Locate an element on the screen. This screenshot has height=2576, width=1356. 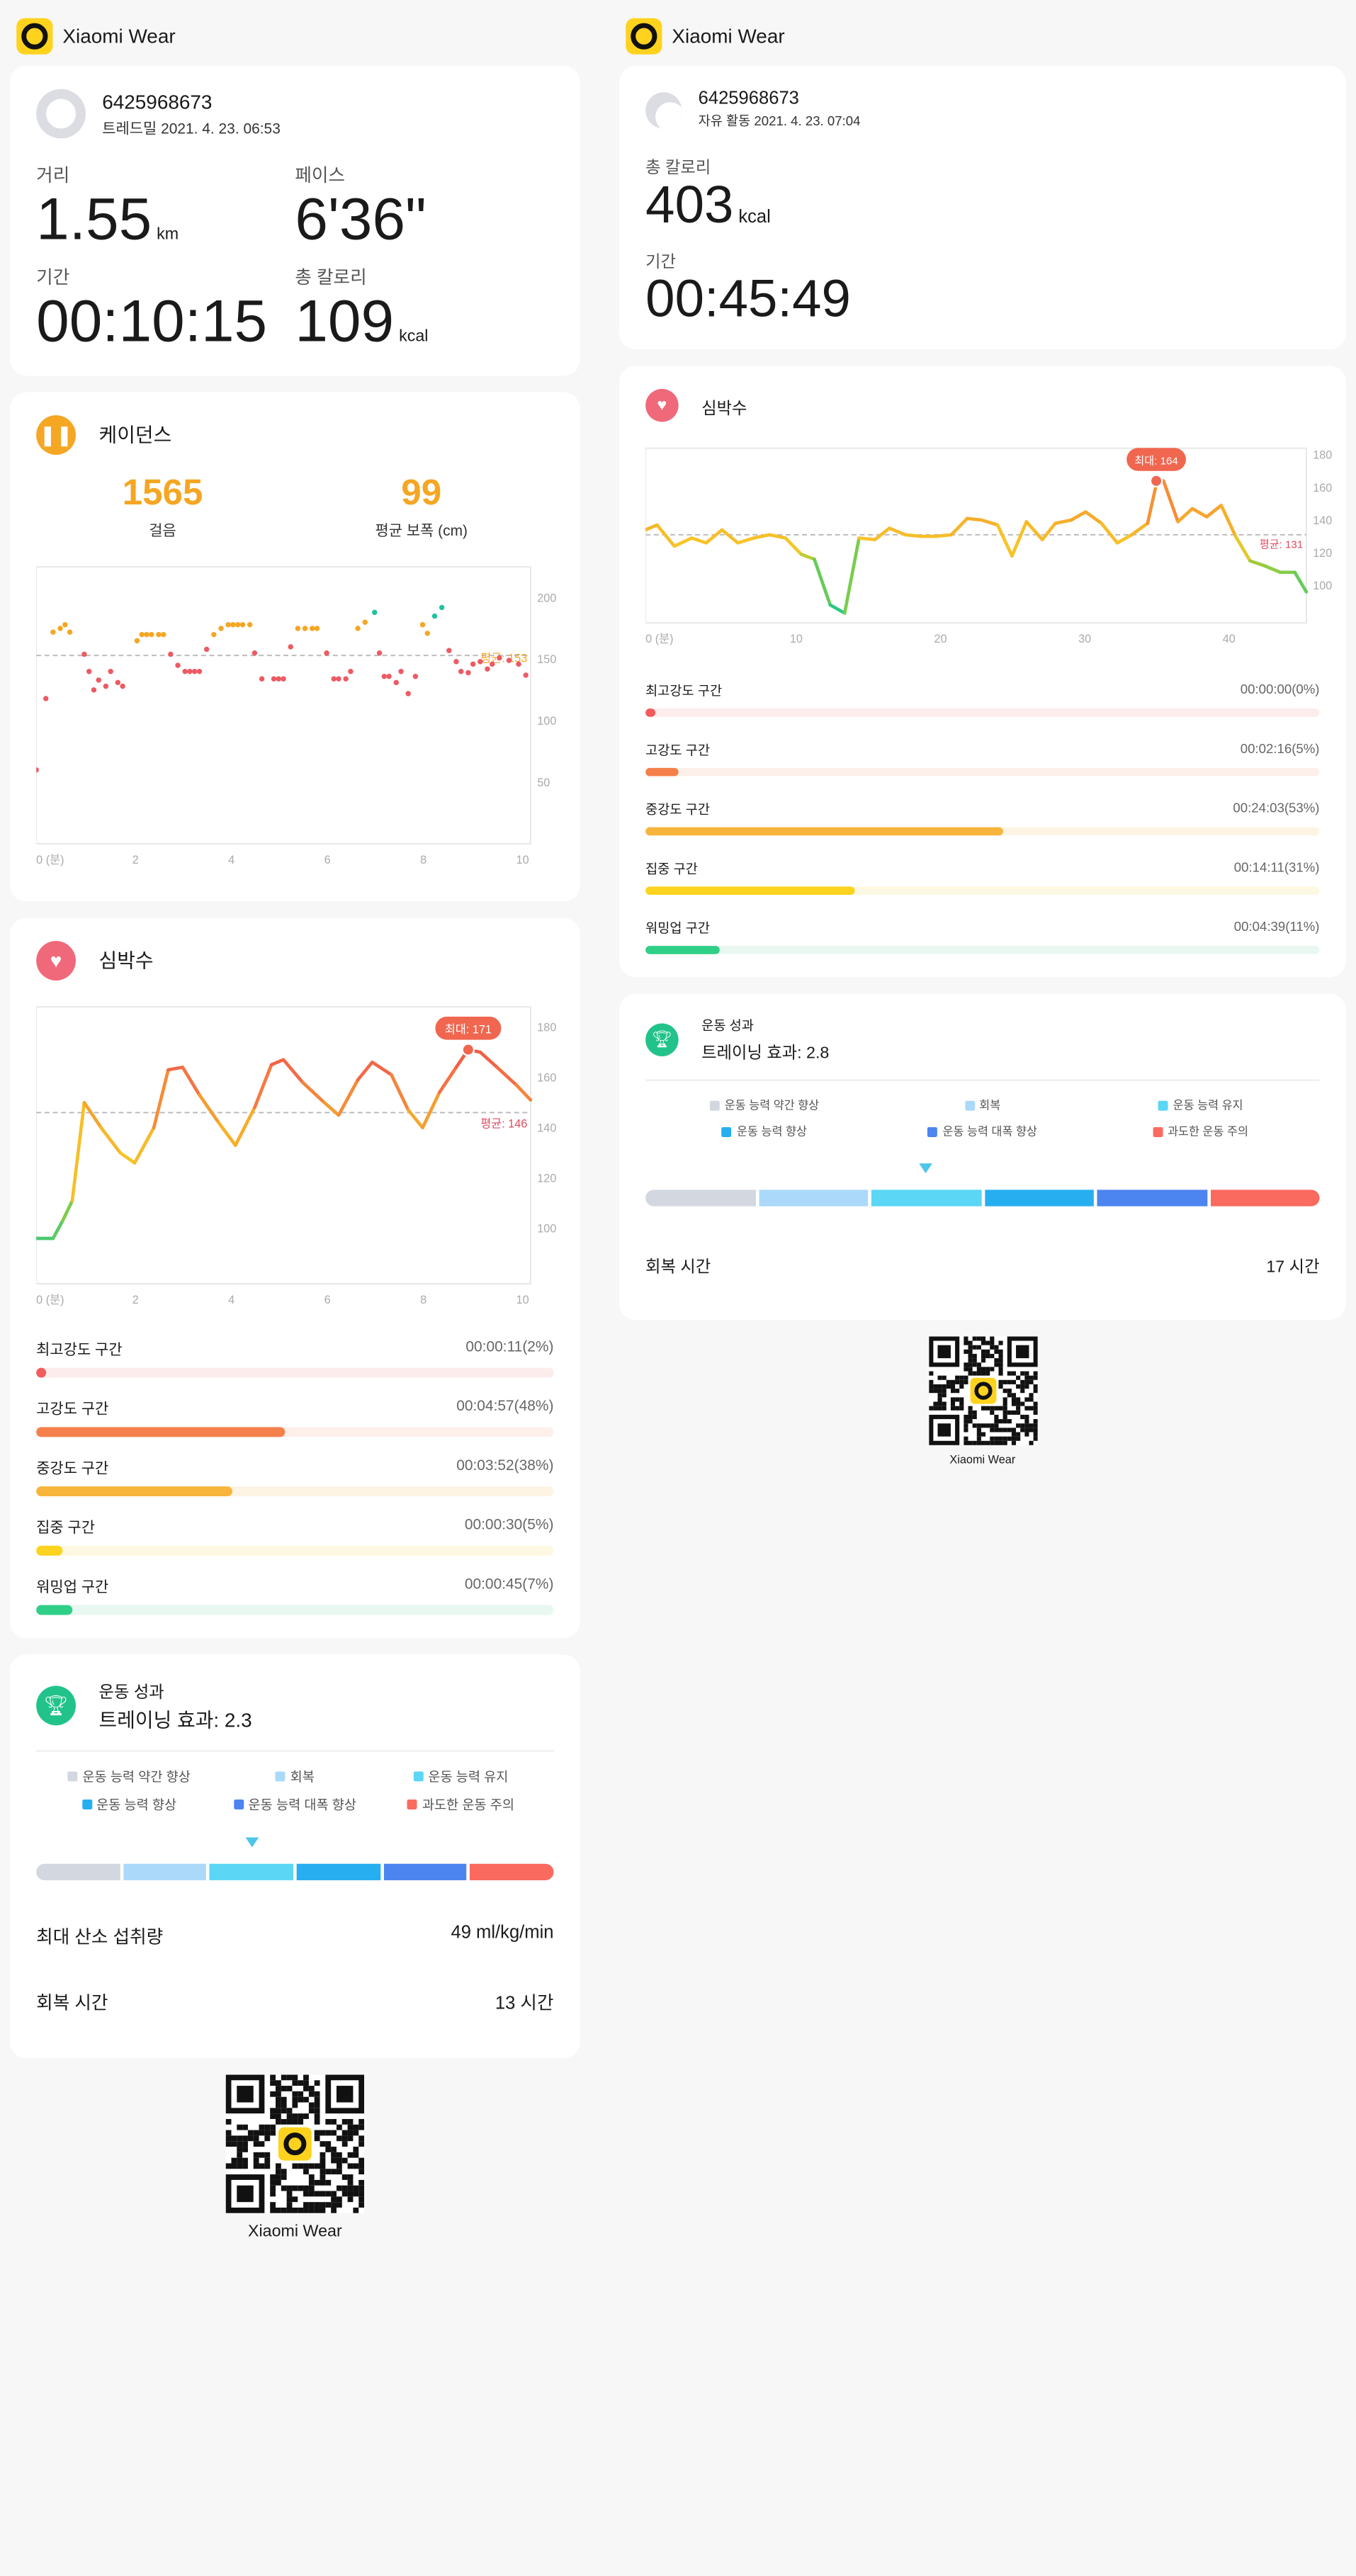
zone-time: 00:02:16(5%) is located at coordinates (1280, 749).